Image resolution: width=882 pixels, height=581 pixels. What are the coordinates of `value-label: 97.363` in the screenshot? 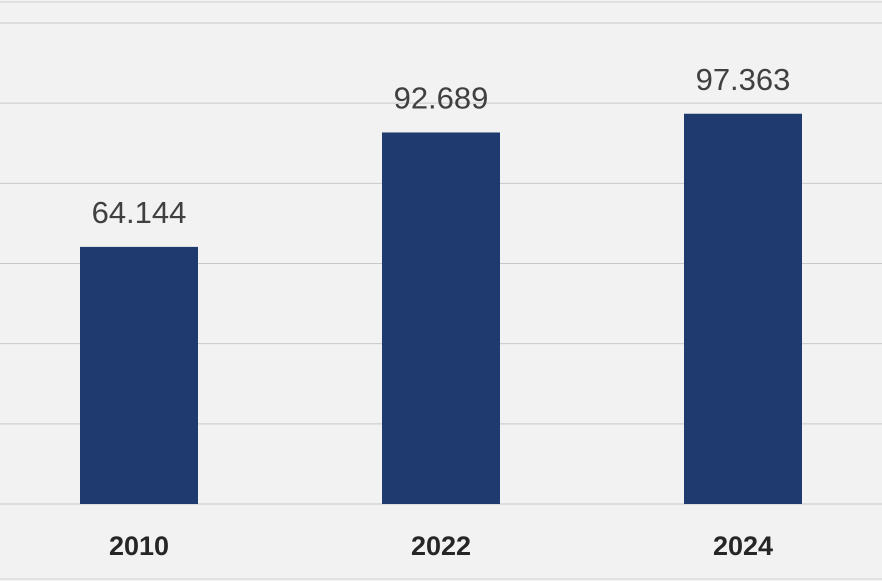 It's located at (743, 79).